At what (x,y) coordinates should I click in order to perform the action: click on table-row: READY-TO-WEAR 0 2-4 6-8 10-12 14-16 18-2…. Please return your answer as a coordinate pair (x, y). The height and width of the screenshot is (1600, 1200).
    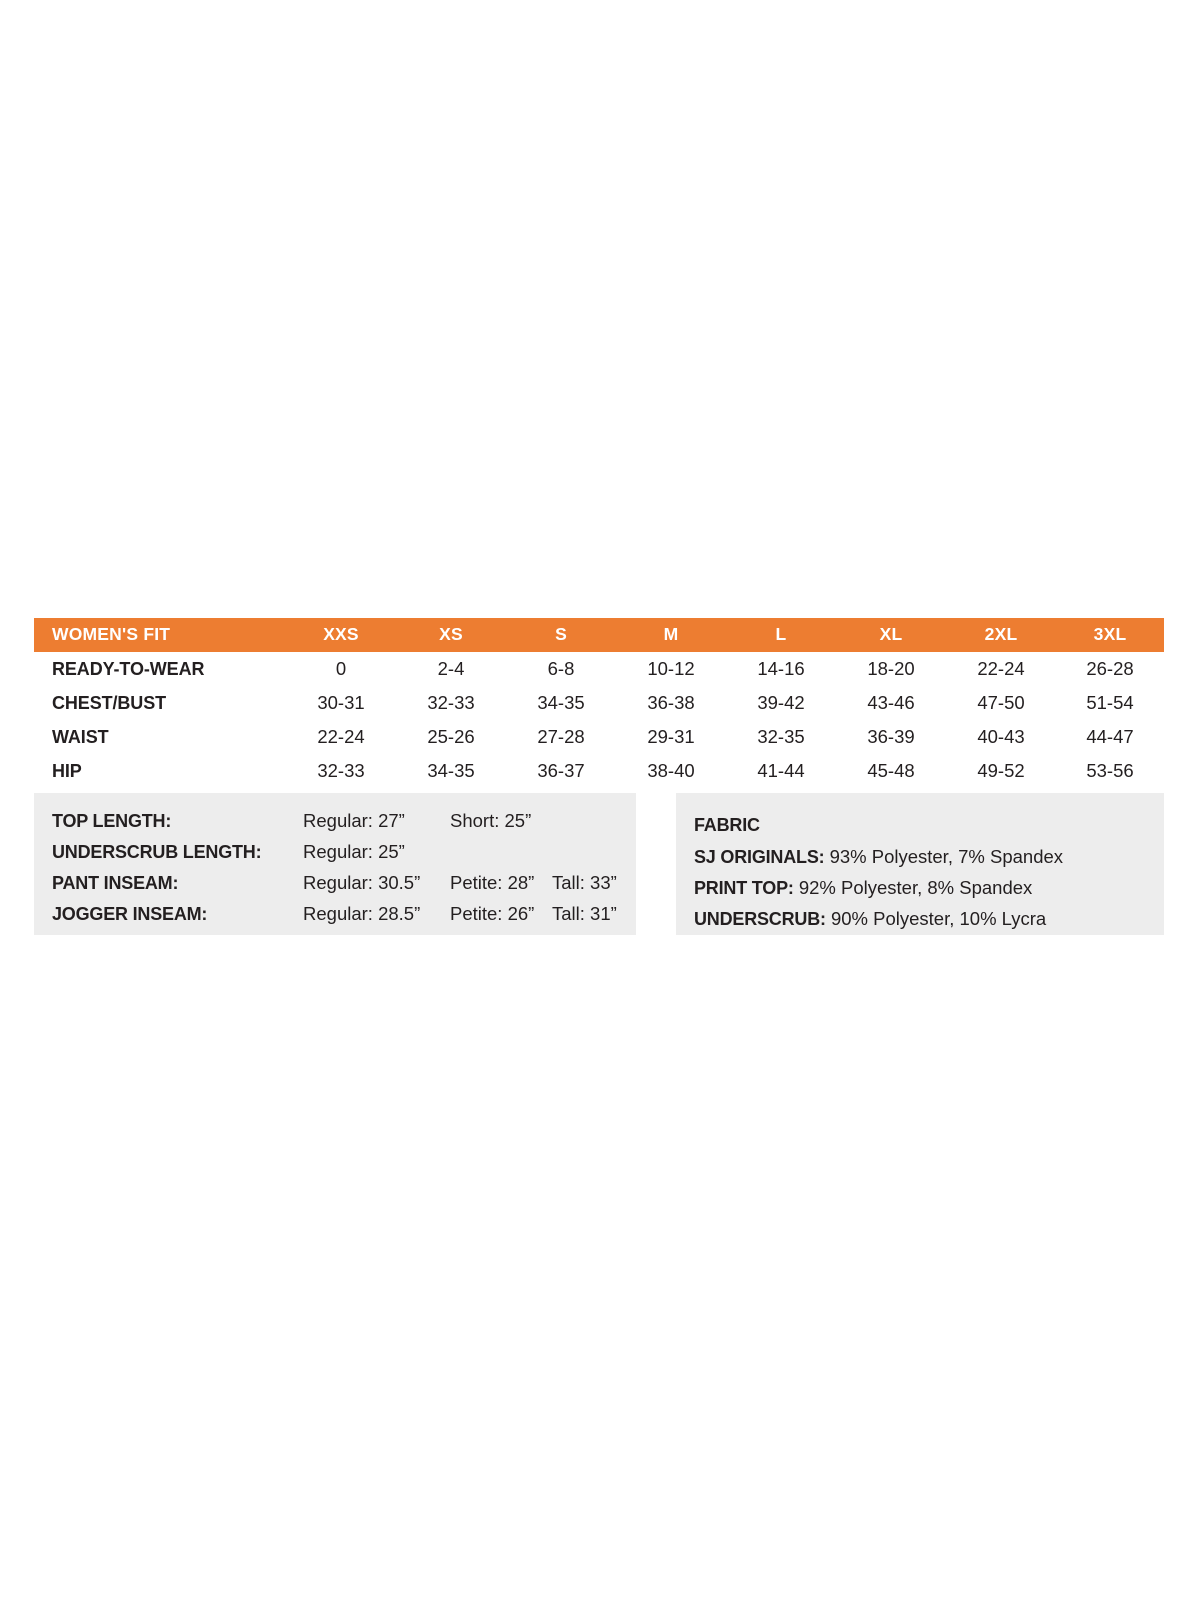
    Looking at the image, I should click on (599, 669).